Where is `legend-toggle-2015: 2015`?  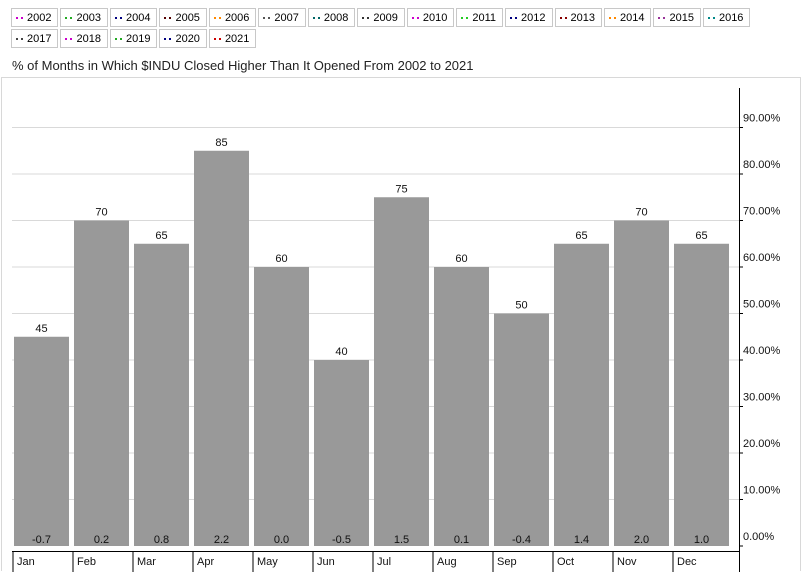
legend-toggle-2015: 2015 is located at coordinates (677, 17).